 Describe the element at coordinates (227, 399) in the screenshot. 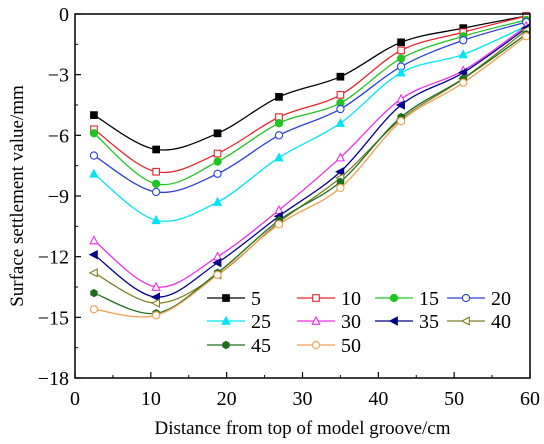

I see `x-tick-label: 20` at that location.